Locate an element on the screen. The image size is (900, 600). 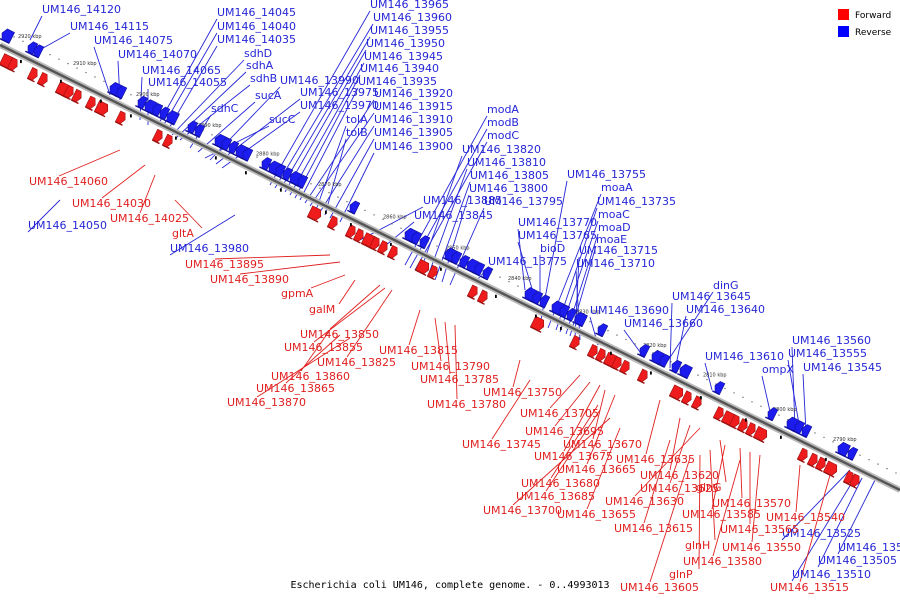
forward-gene-label: gpmA is located at coordinates (297, 293).